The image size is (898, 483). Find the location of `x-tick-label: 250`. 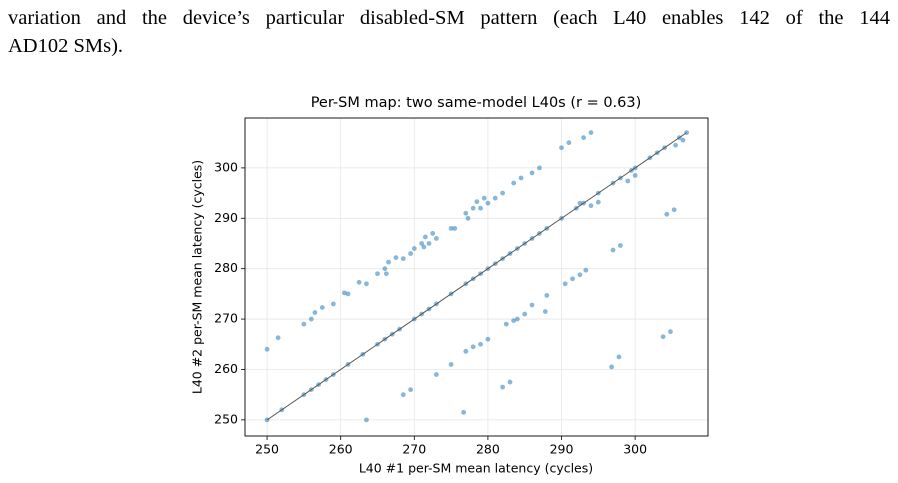

x-tick-label: 250 is located at coordinates (267, 449).